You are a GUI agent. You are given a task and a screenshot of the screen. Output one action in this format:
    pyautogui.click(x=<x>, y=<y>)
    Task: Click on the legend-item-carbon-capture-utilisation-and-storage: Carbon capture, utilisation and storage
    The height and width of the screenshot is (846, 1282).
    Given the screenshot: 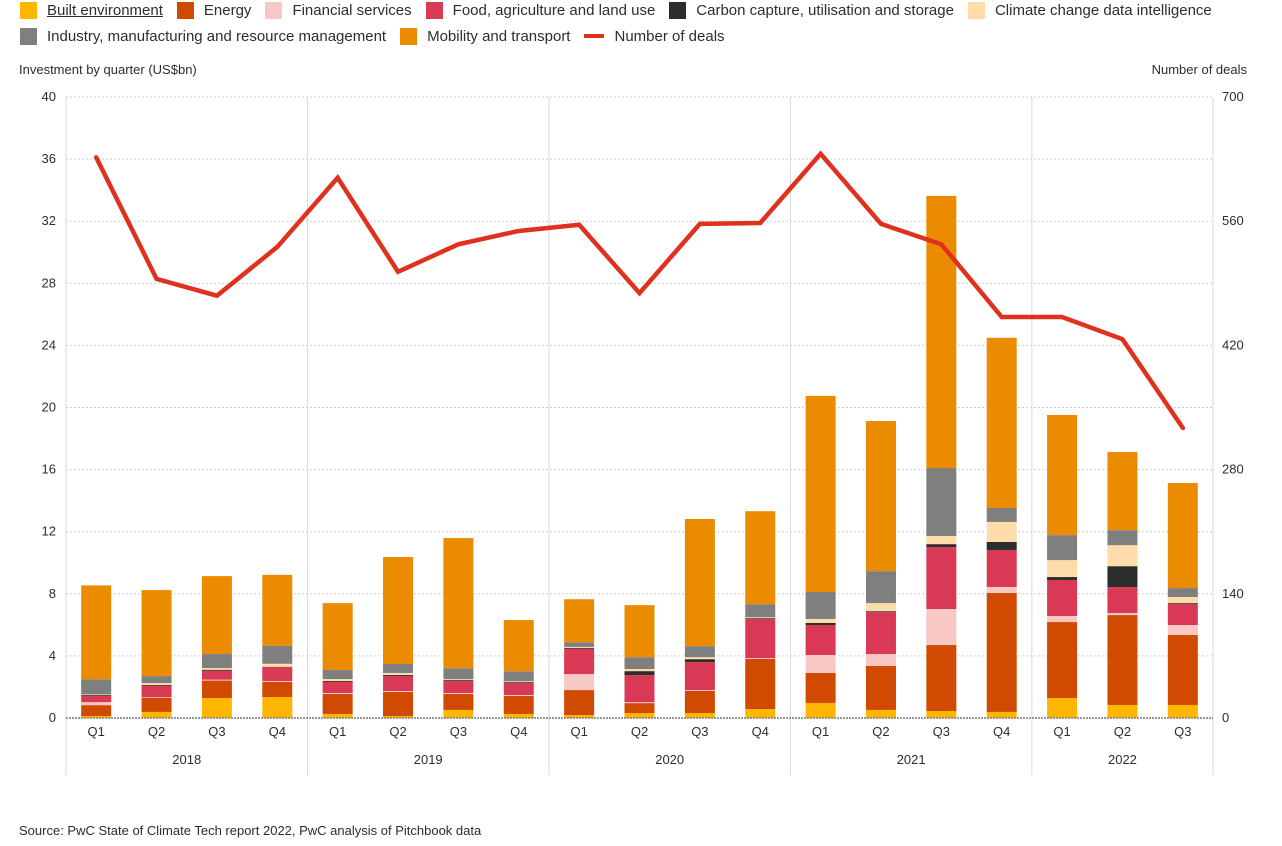 What is the action you would take?
    pyautogui.click(x=811, y=10)
    